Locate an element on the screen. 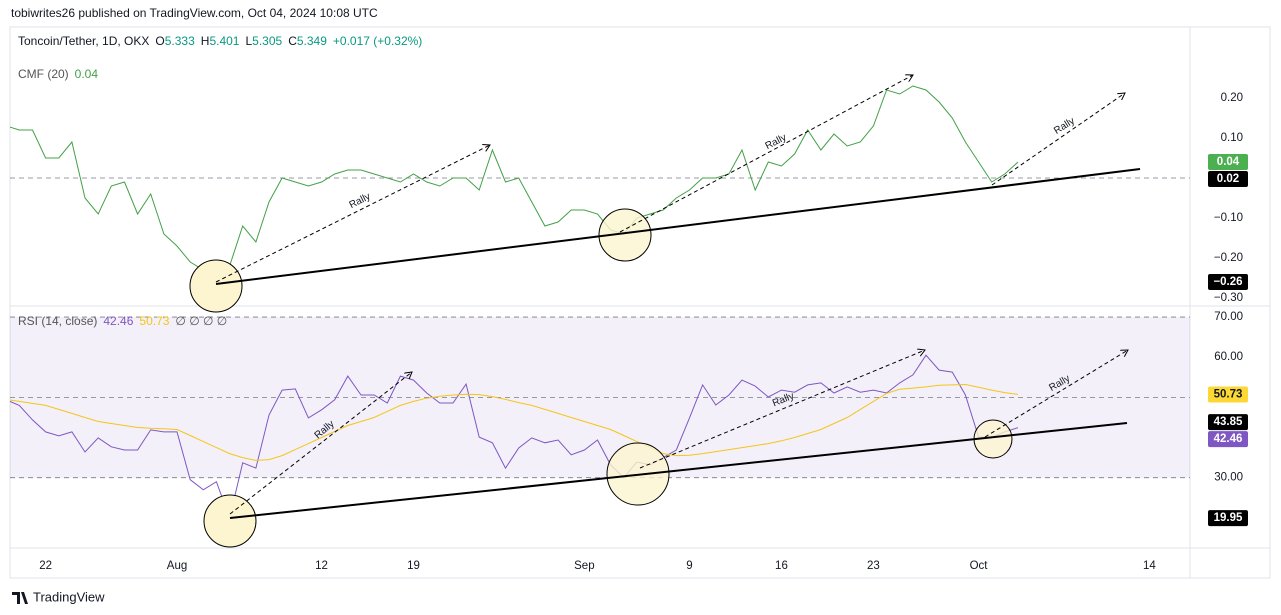 The image size is (1281, 615). y-tick-label: 0.20 is located at coordinates (1232, 98).